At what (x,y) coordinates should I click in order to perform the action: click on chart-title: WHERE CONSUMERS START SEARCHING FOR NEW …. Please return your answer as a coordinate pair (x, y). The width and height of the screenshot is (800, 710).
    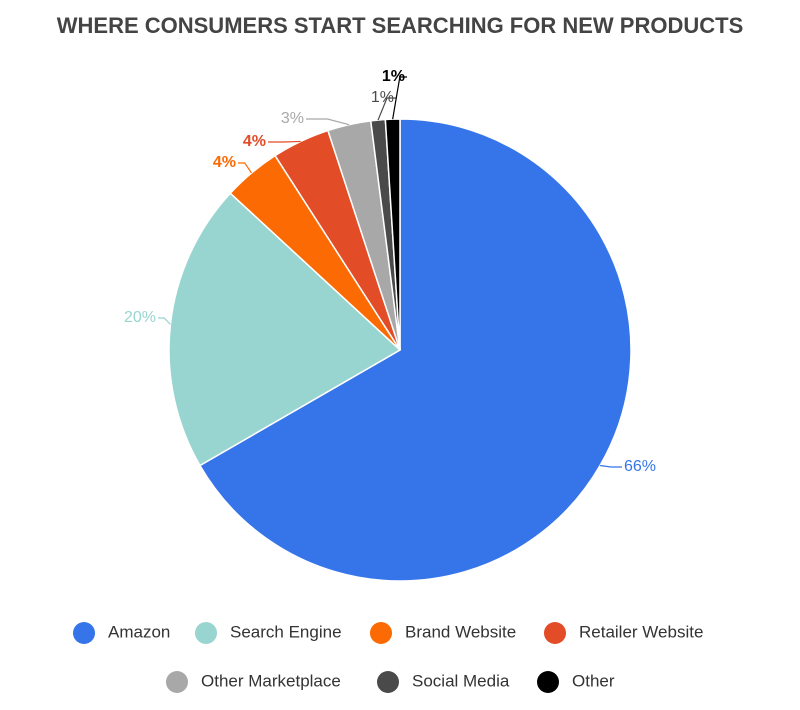
    Looking at the image, I should click on (400, 25).